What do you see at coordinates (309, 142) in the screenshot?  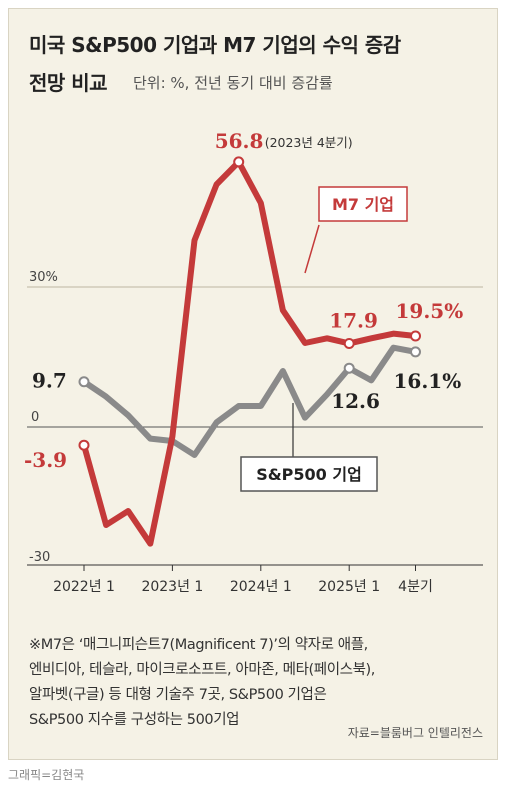 I see `data-label-annotation: (2023년 4분기)` at bounding box center [309, 142].